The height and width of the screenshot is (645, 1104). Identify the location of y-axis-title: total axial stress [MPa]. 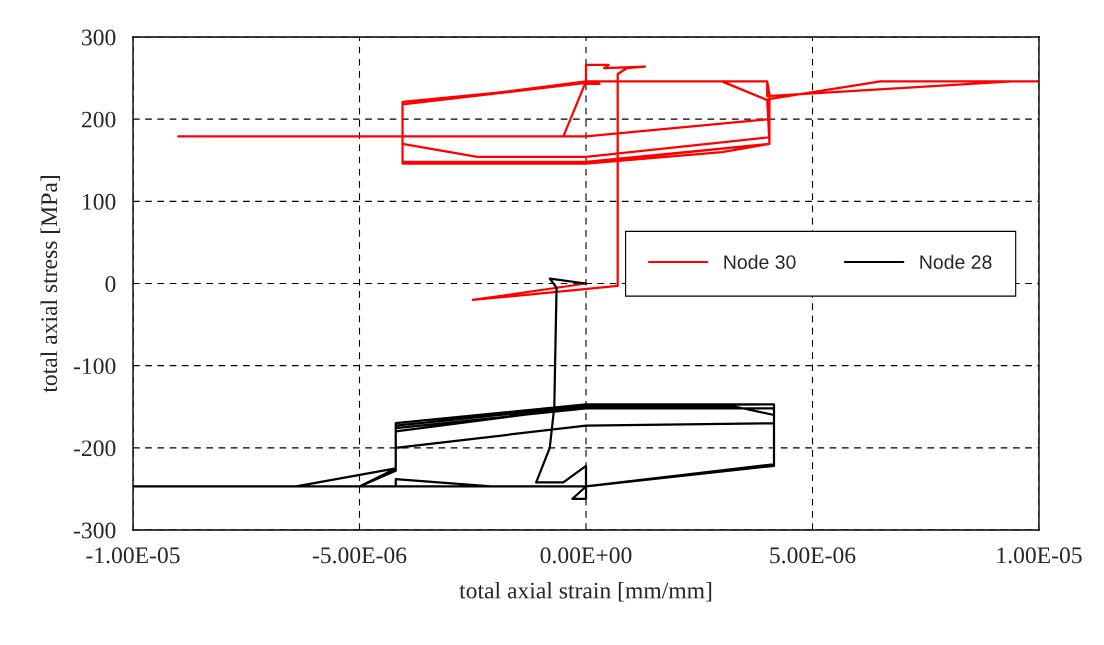
(50, 284).